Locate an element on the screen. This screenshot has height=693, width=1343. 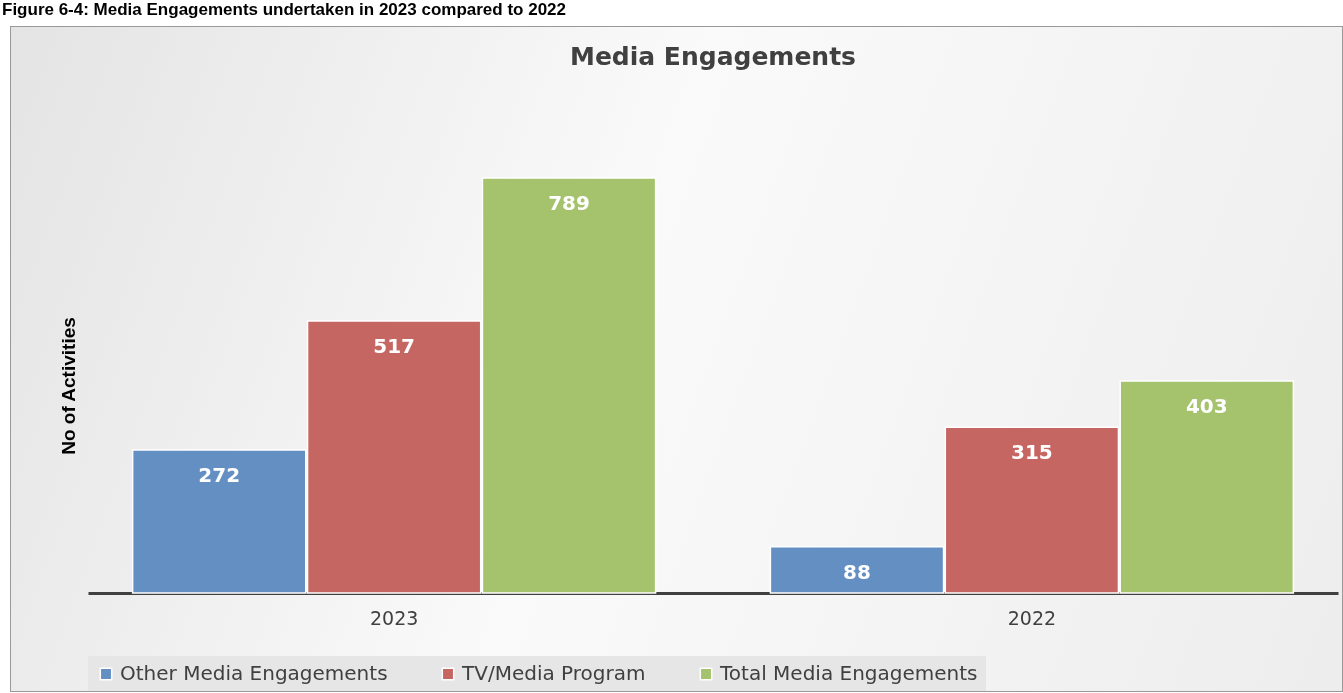
y-axis-title: No of Activities is located at coordinates (68, 386).